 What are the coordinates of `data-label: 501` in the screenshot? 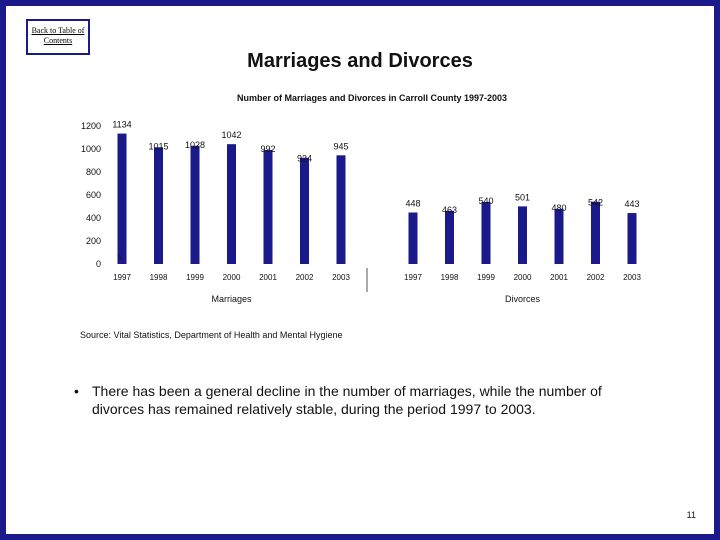 It's located at (522, 197).